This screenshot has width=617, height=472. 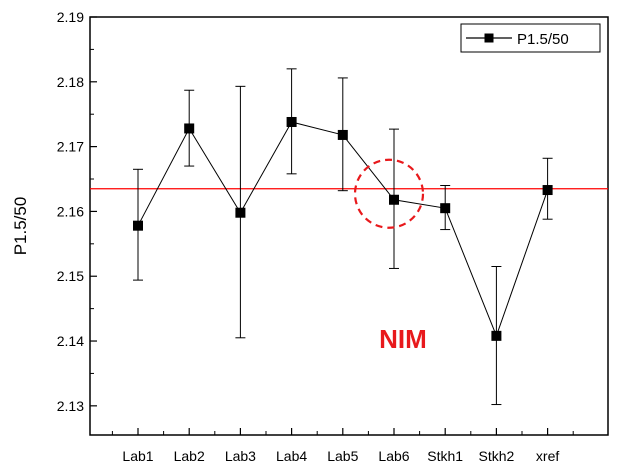 I want to click on highlight-dashed-circle, so click(x=389, y=193).